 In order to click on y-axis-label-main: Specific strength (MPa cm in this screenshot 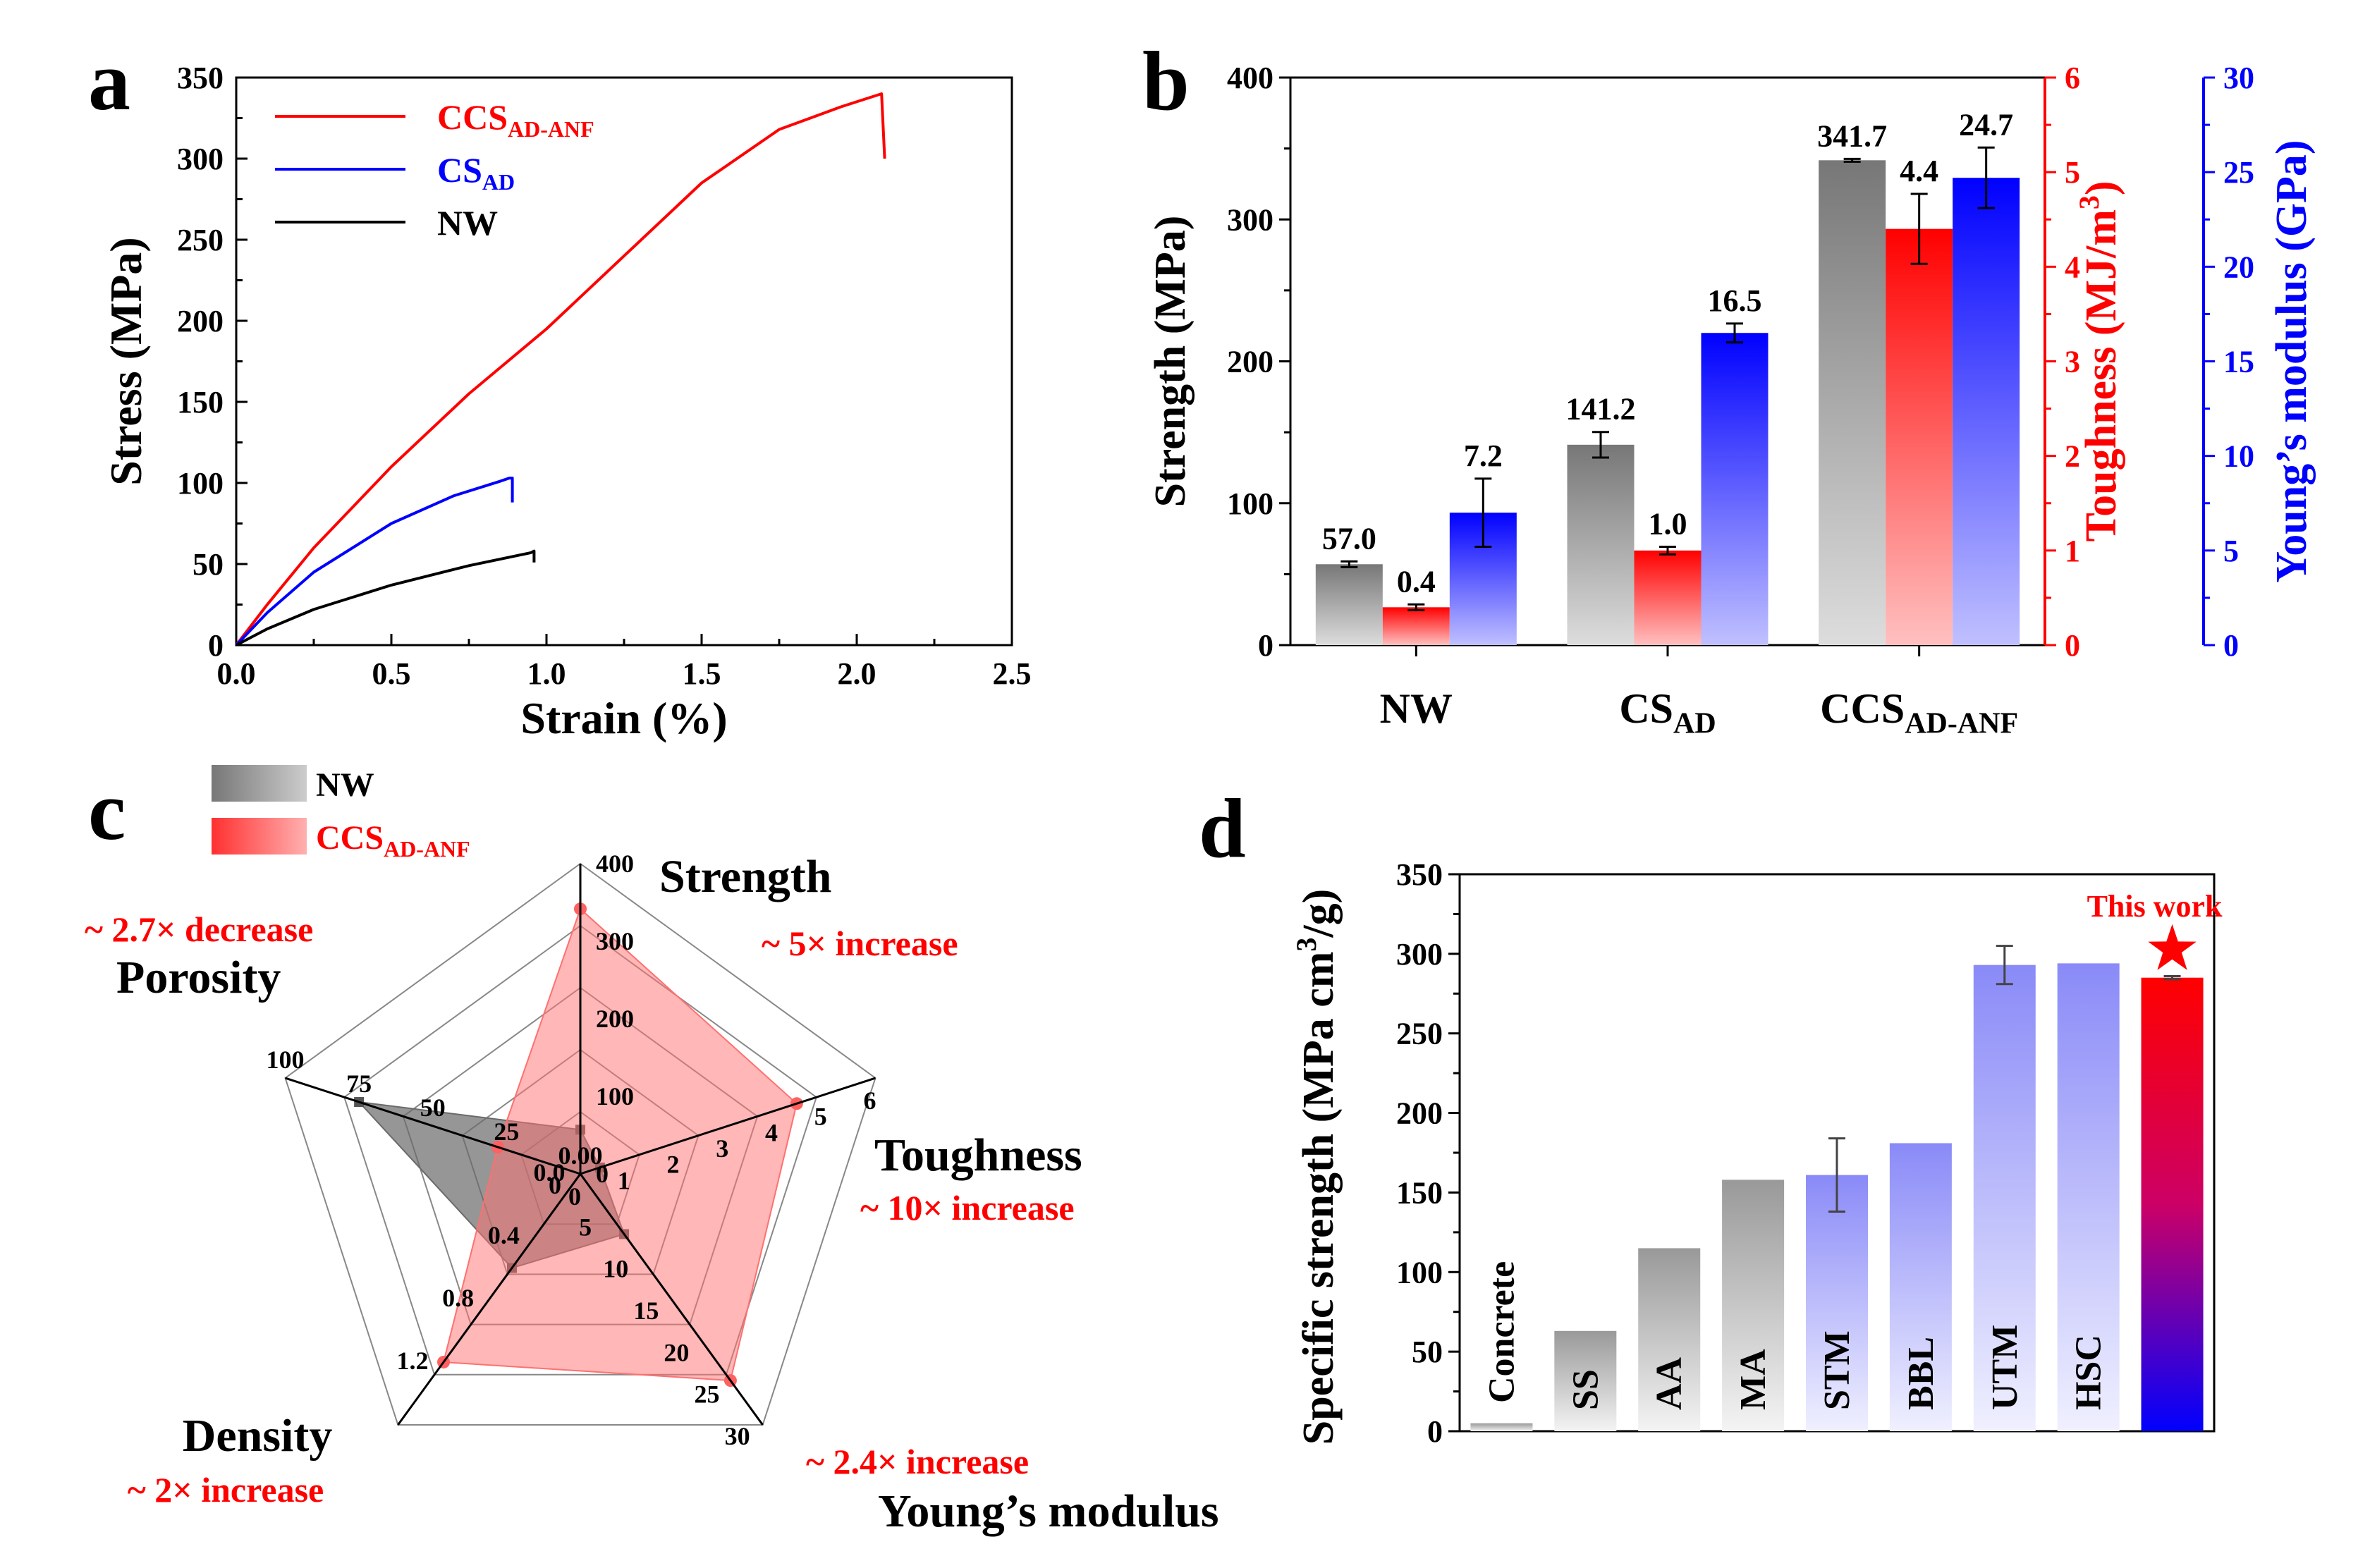, I will do `click(1319, 1198)`.